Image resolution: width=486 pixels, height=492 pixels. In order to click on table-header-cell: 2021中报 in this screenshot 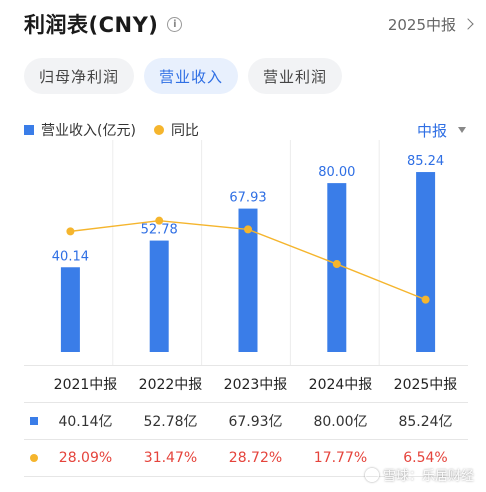, I will do `click(85, 385)`.